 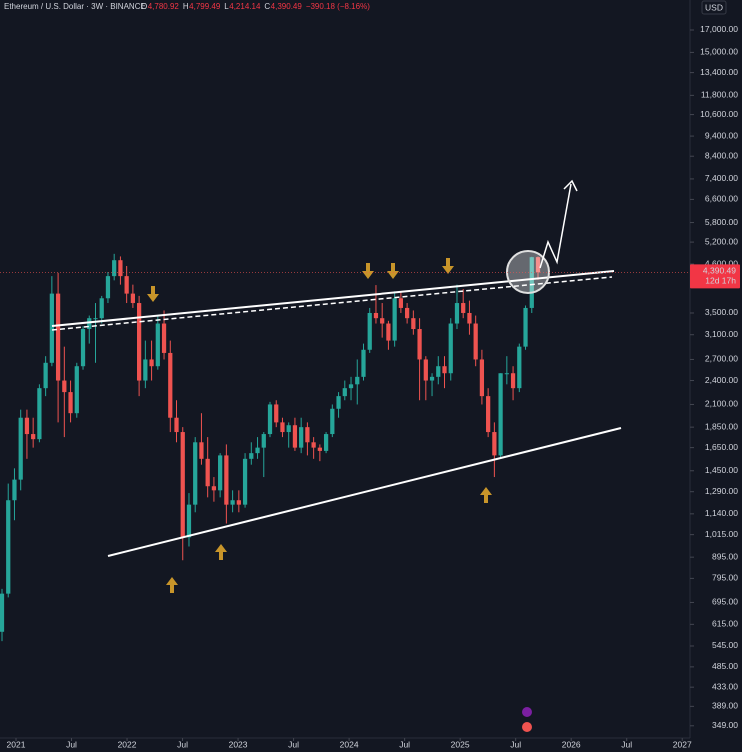 I want to click on y-tick-label: 485.00, so click(x=725, y=666).